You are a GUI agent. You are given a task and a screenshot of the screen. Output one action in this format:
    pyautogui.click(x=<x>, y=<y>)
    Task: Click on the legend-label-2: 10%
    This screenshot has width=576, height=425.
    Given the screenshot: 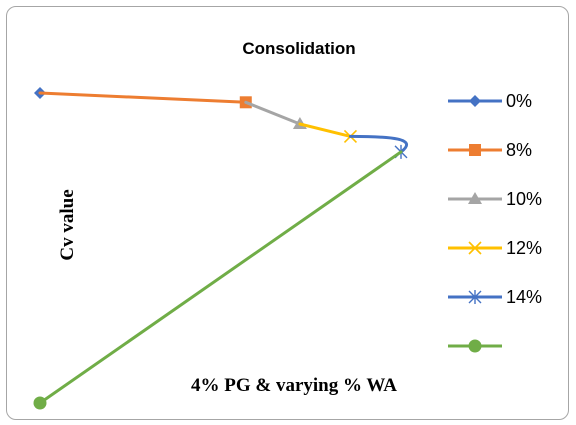 What is the action you would take?
    pyautogui.click(x=524, y=199)
    